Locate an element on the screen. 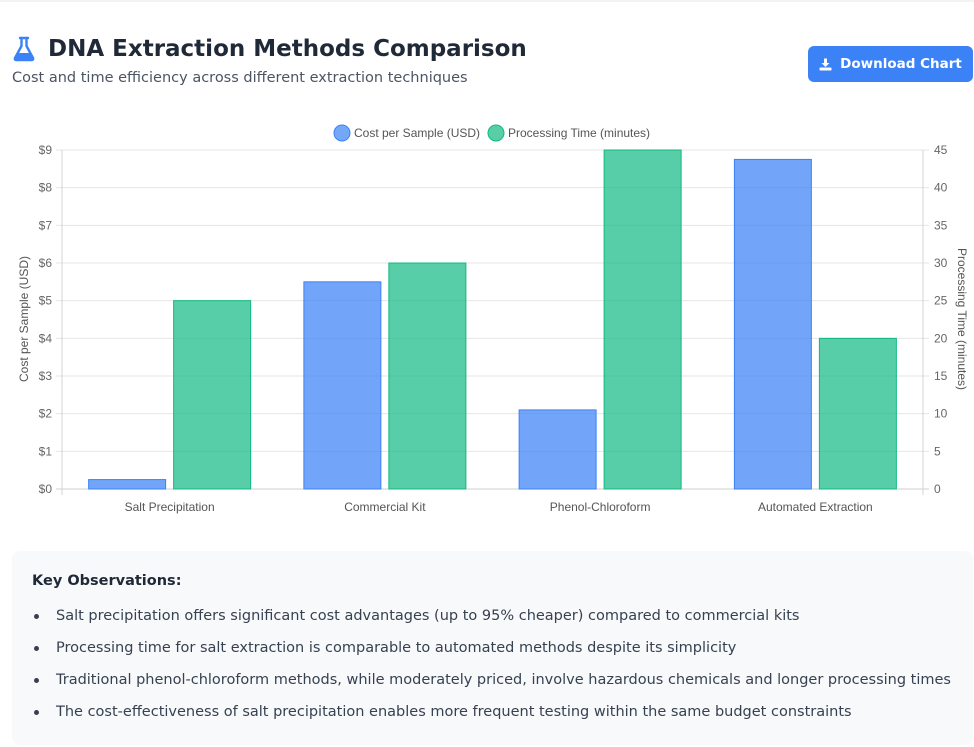 The width and height of the screenshot is (974, 747). y-tick-label: $6 is located at coordinates (46, 263).